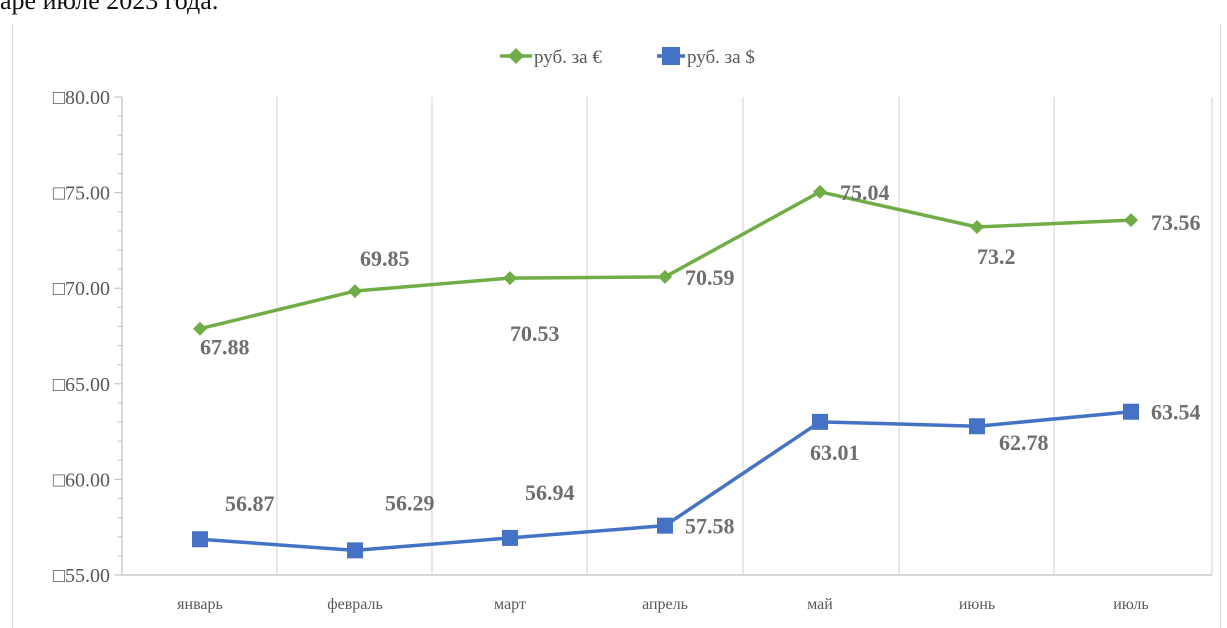 This screenshot has width=1227, height=628. What do you see at coordinates (1176, 412) in the screenshot?
I see `data-label: 63.54` at bounding box center [1176, 412].